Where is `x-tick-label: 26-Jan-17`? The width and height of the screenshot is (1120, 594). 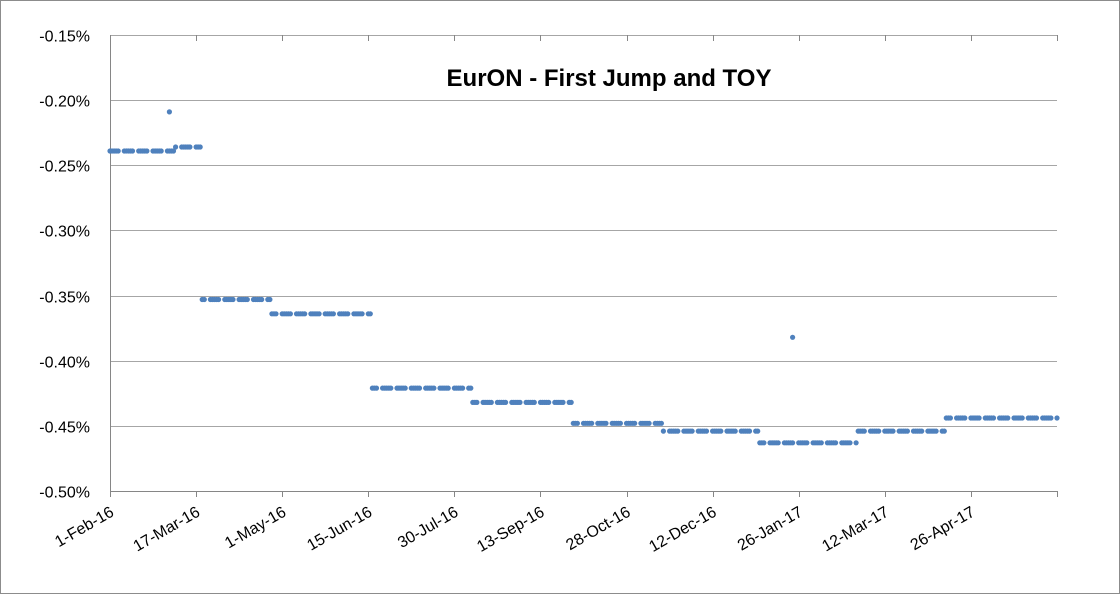
x-tick-label: 26-Jan-17 is located at coordinates (770, 529).